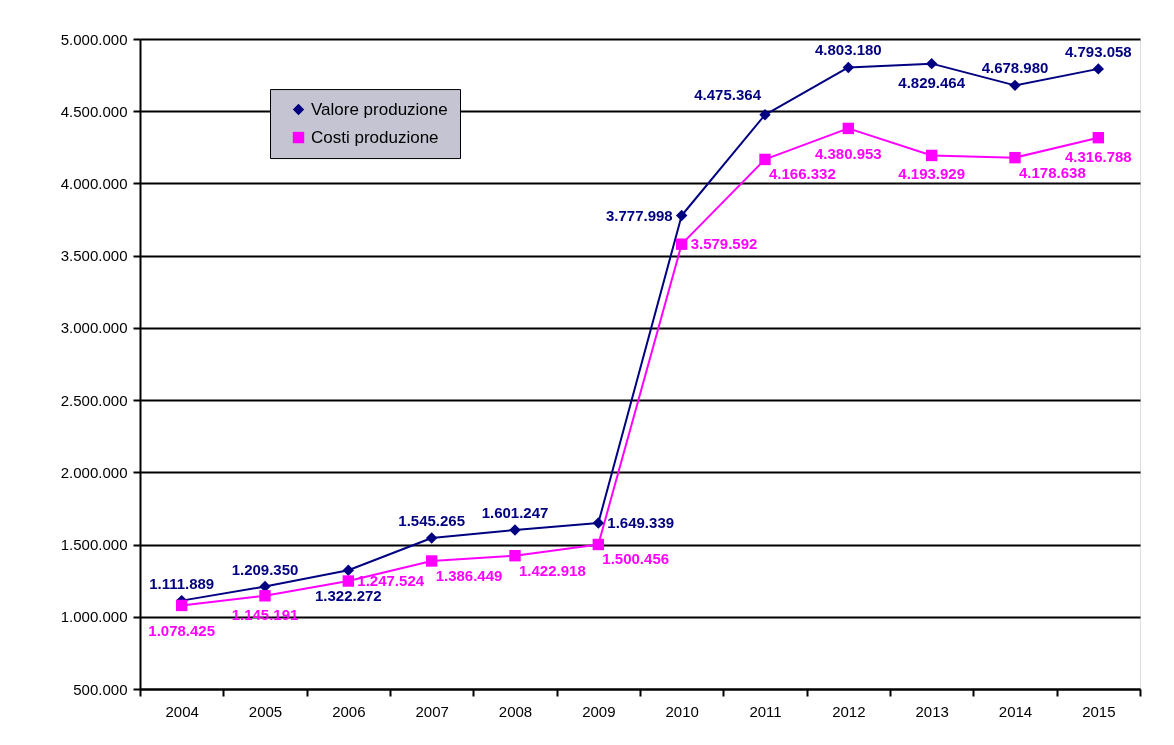 This screenshot has height=745, width=1174. What do you see at coordinates (848, 50) in the screenshot?
I see `data-label: 4.803.180` at bounding box center [848, 50].